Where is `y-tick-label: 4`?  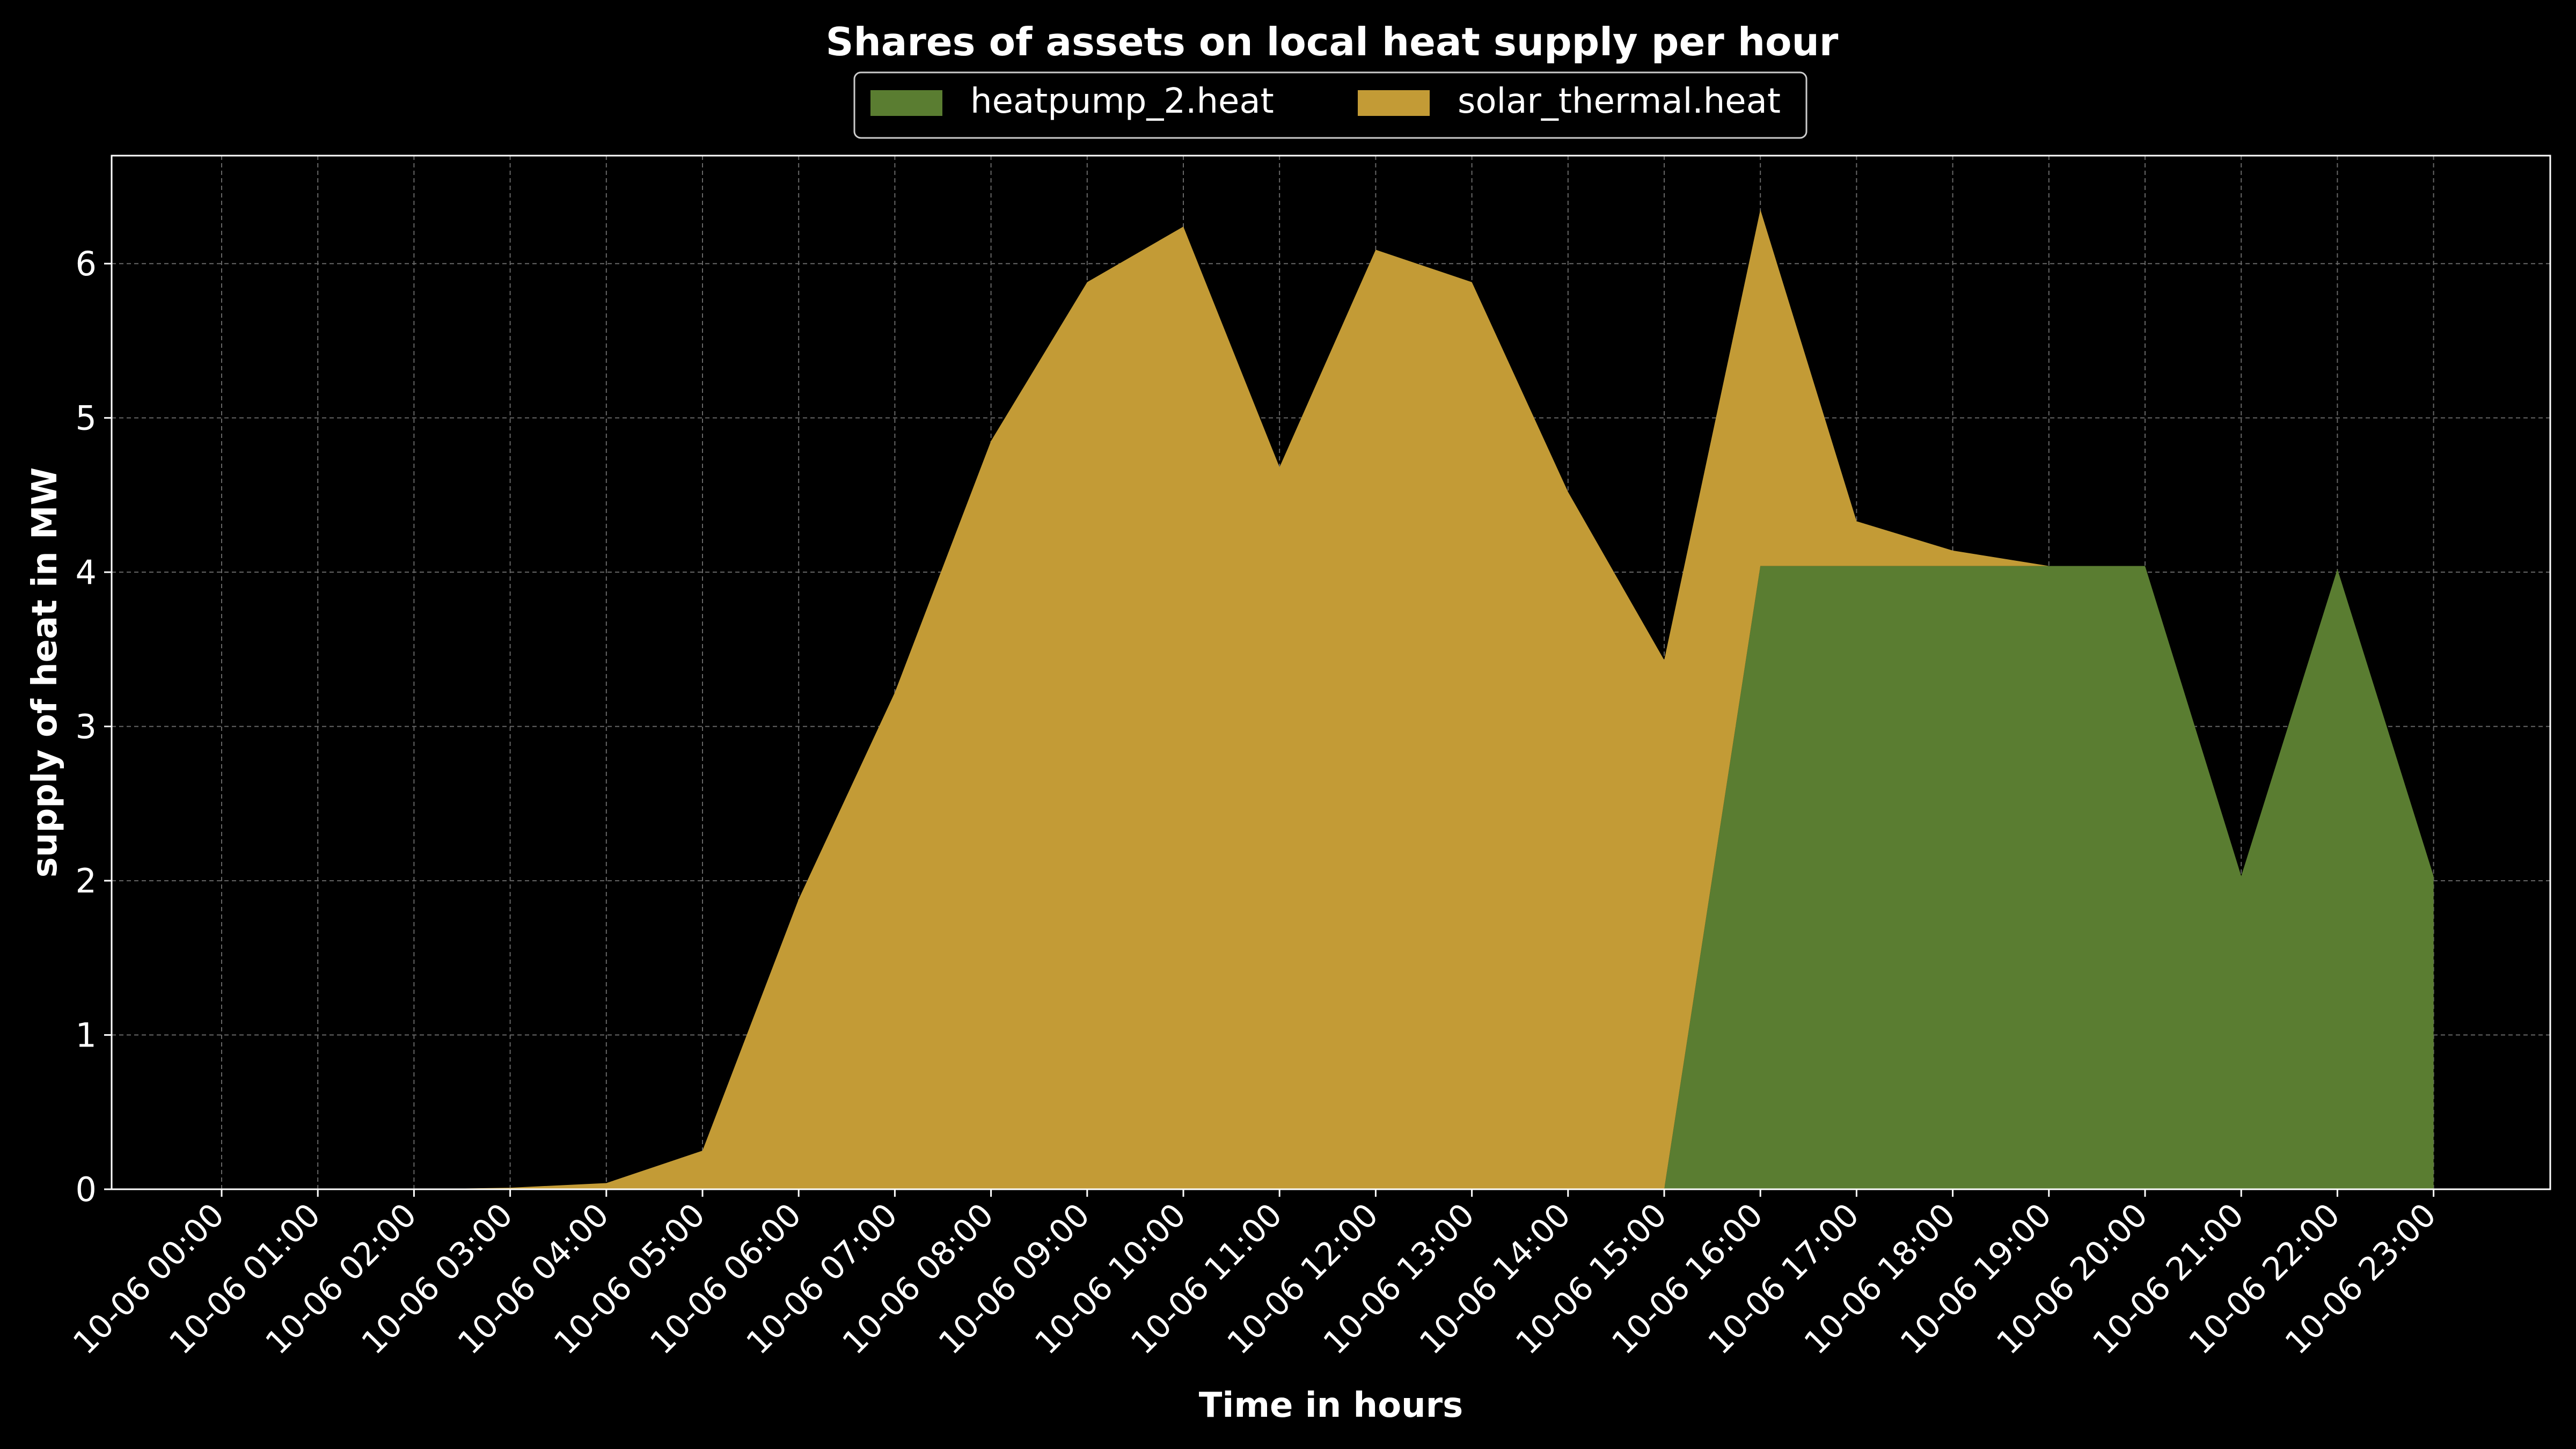 y-tick-label: 4 is located at coordinates (86, 572).